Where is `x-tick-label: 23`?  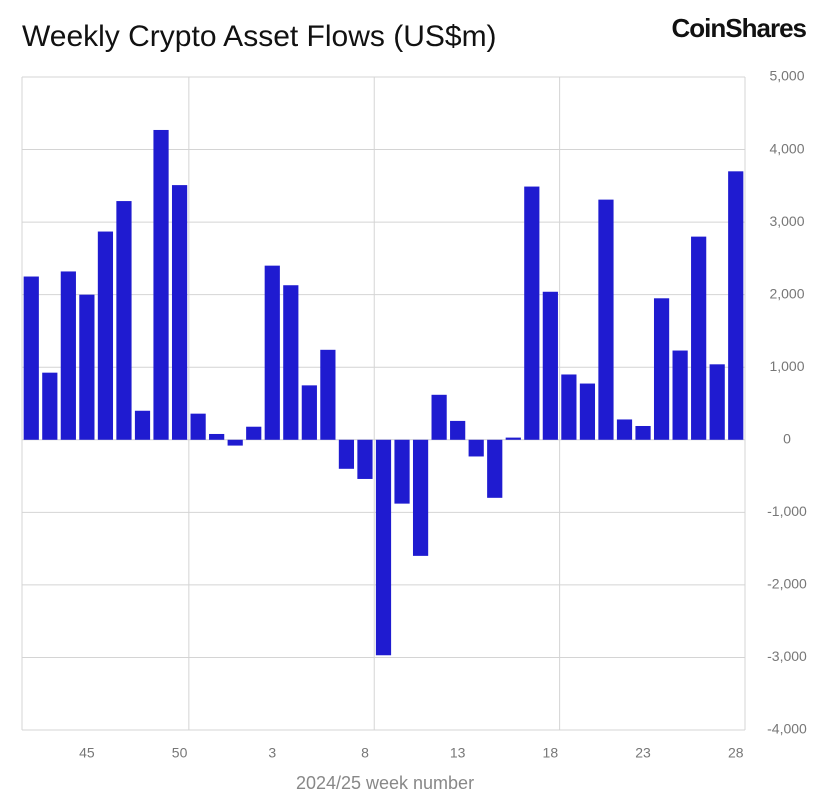 x-tick-label: 23 is located at coordinates (643, 753).